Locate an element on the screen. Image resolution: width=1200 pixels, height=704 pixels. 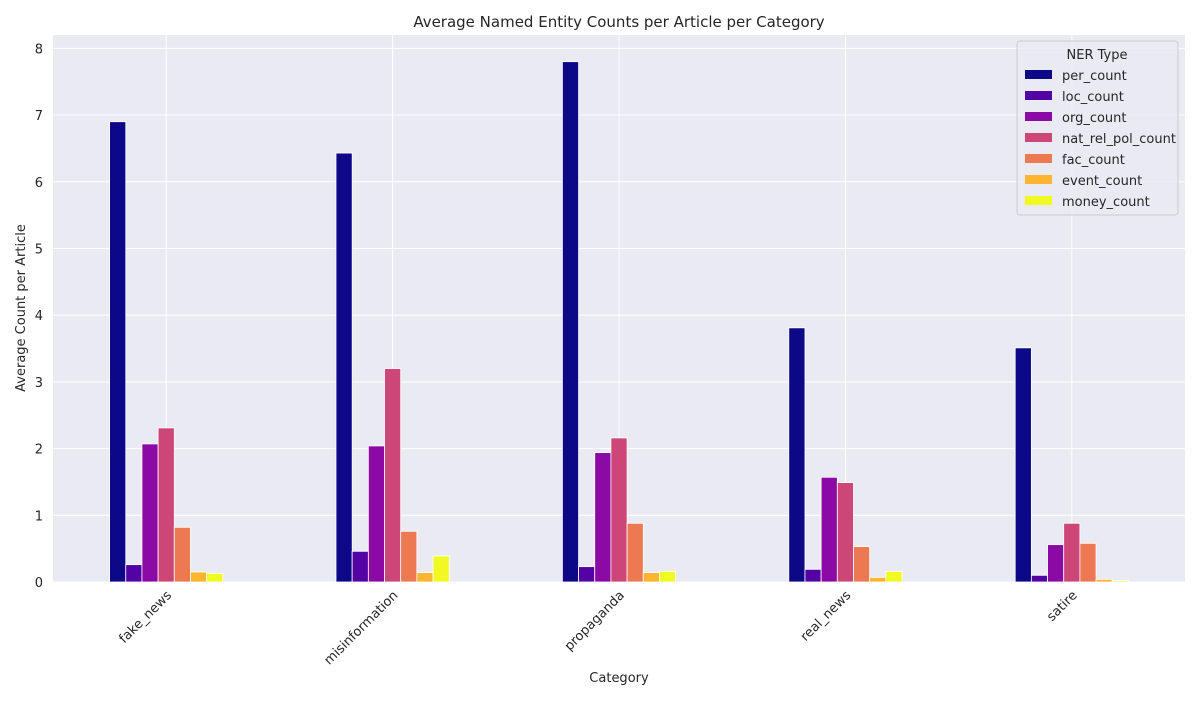
bar-event_count-propaganda is located at coordinates (651, 577).